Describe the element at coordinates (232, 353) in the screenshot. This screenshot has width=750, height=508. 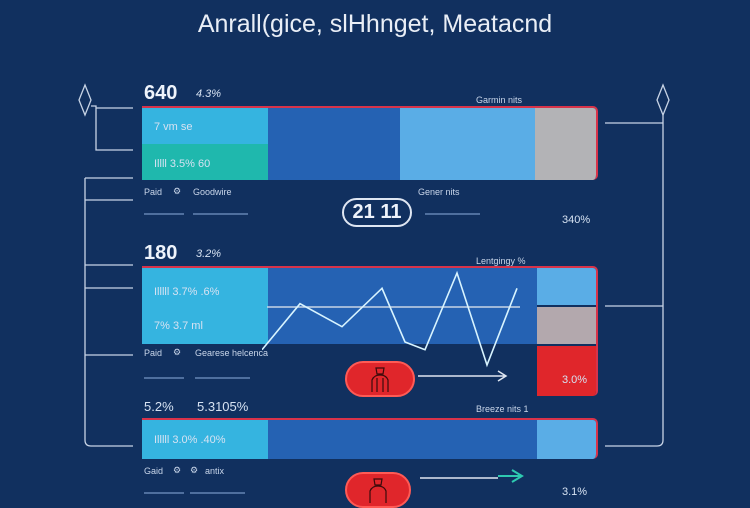
I see `panel2-foot-mid: Gearese helcenca` at that location.